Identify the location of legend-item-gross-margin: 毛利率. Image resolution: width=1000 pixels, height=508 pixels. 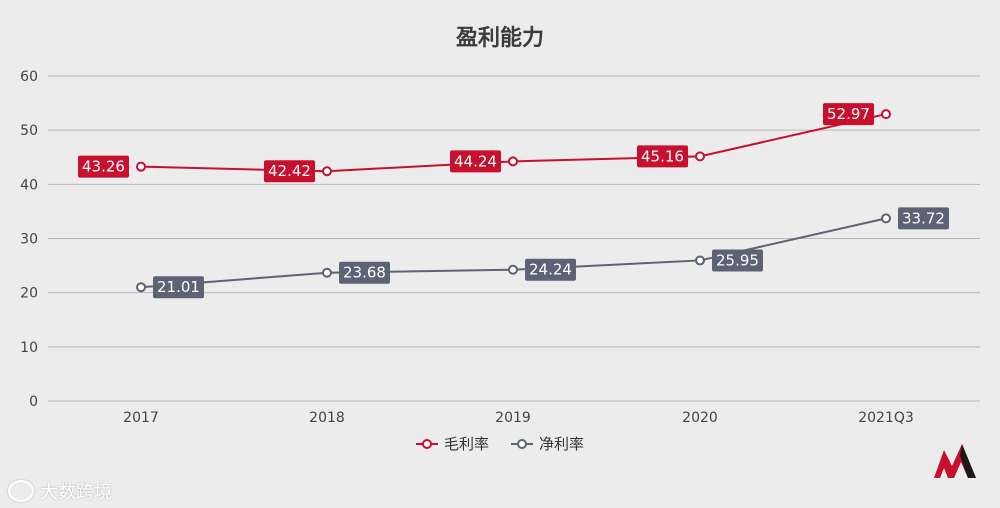
(452, 443).